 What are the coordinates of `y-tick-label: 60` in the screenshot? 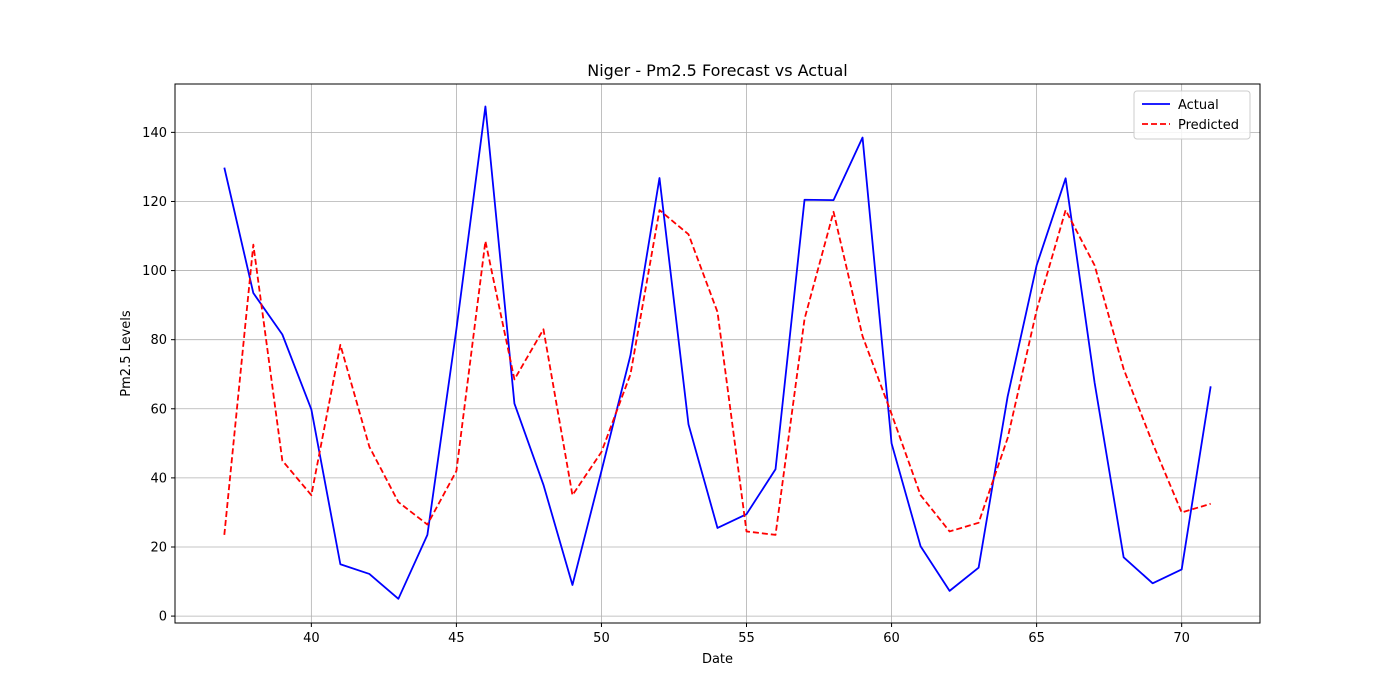 It's located at (158, 409).